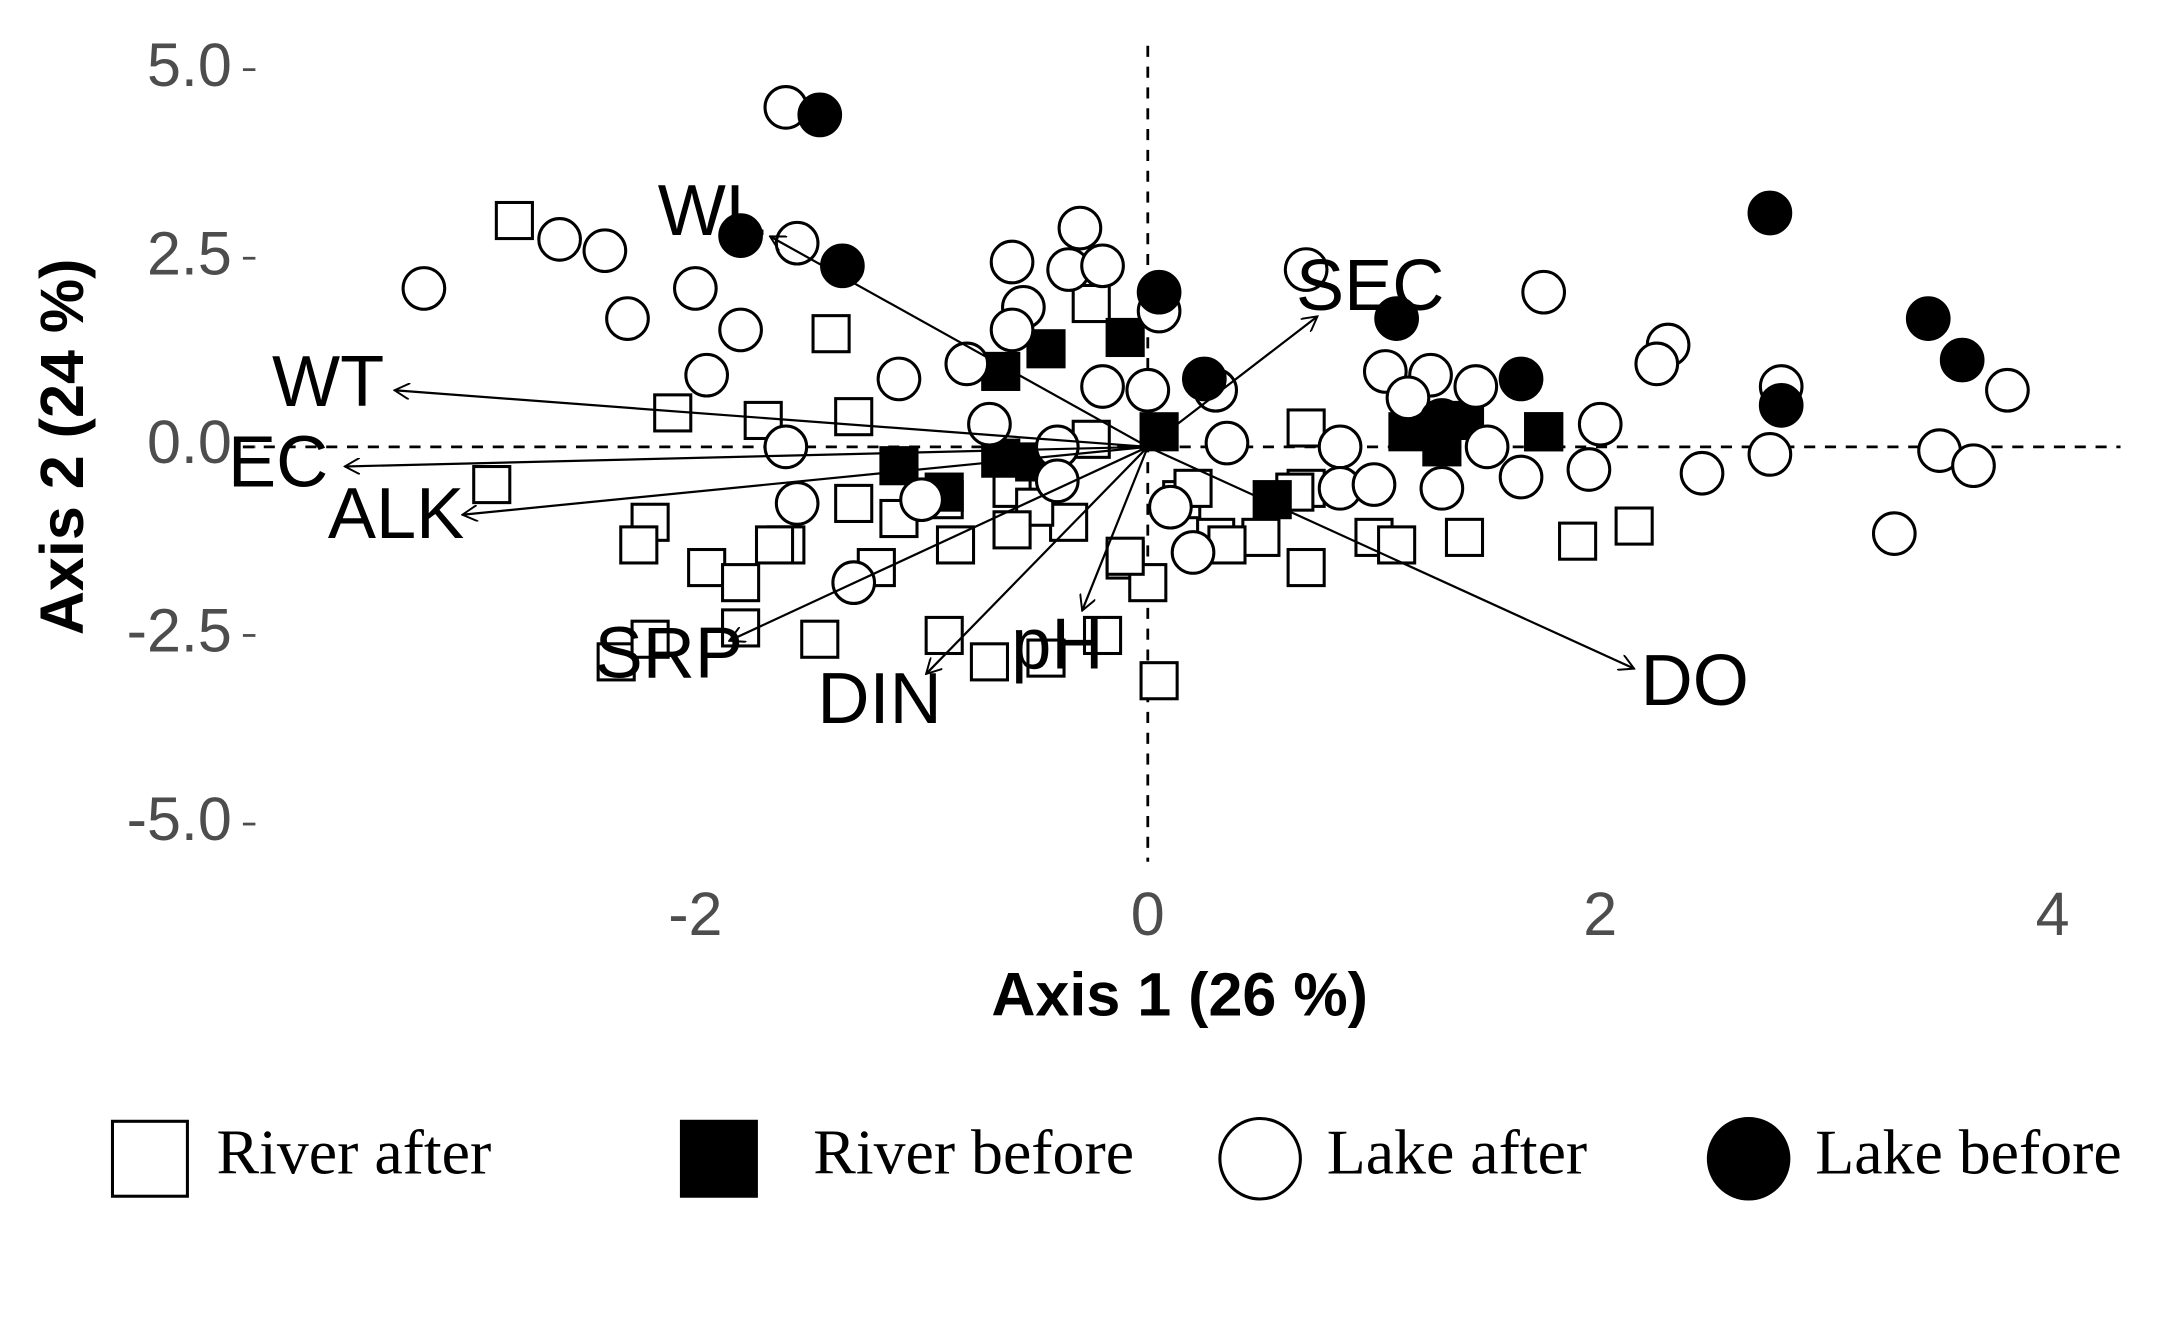  Describe the element at coordinates (1968, 1151) in the screenshot. I see `legend-label: Lake before` at that location.